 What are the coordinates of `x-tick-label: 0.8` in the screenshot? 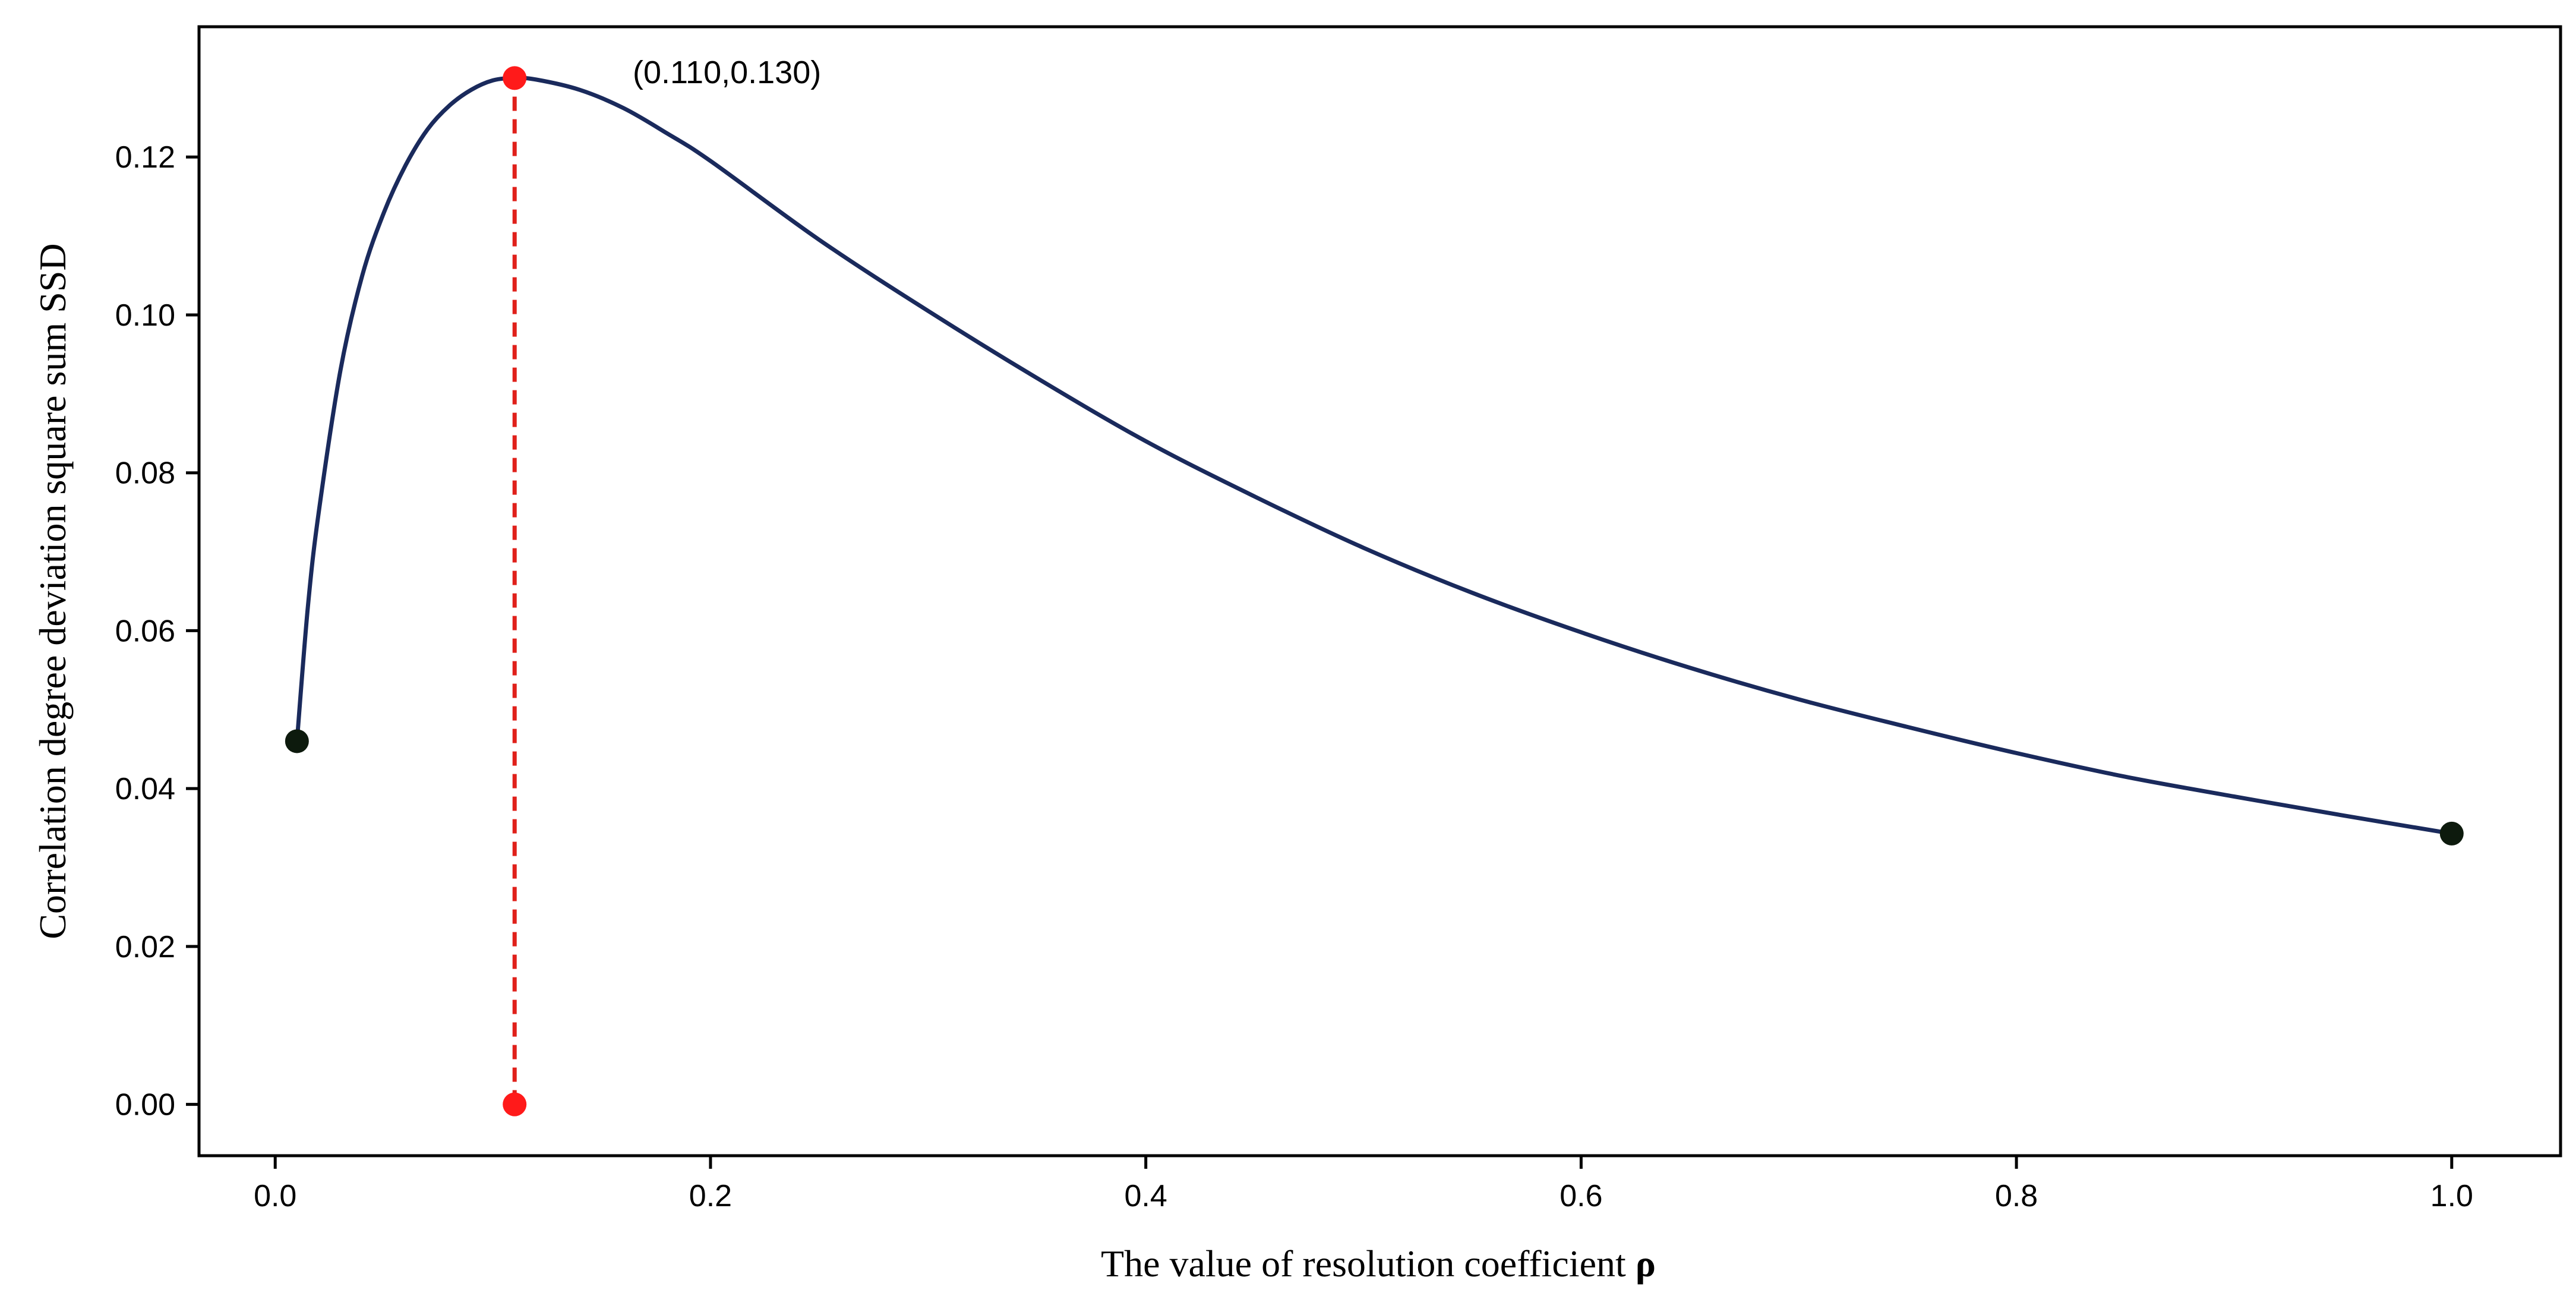 It's located at (2016, 1196).